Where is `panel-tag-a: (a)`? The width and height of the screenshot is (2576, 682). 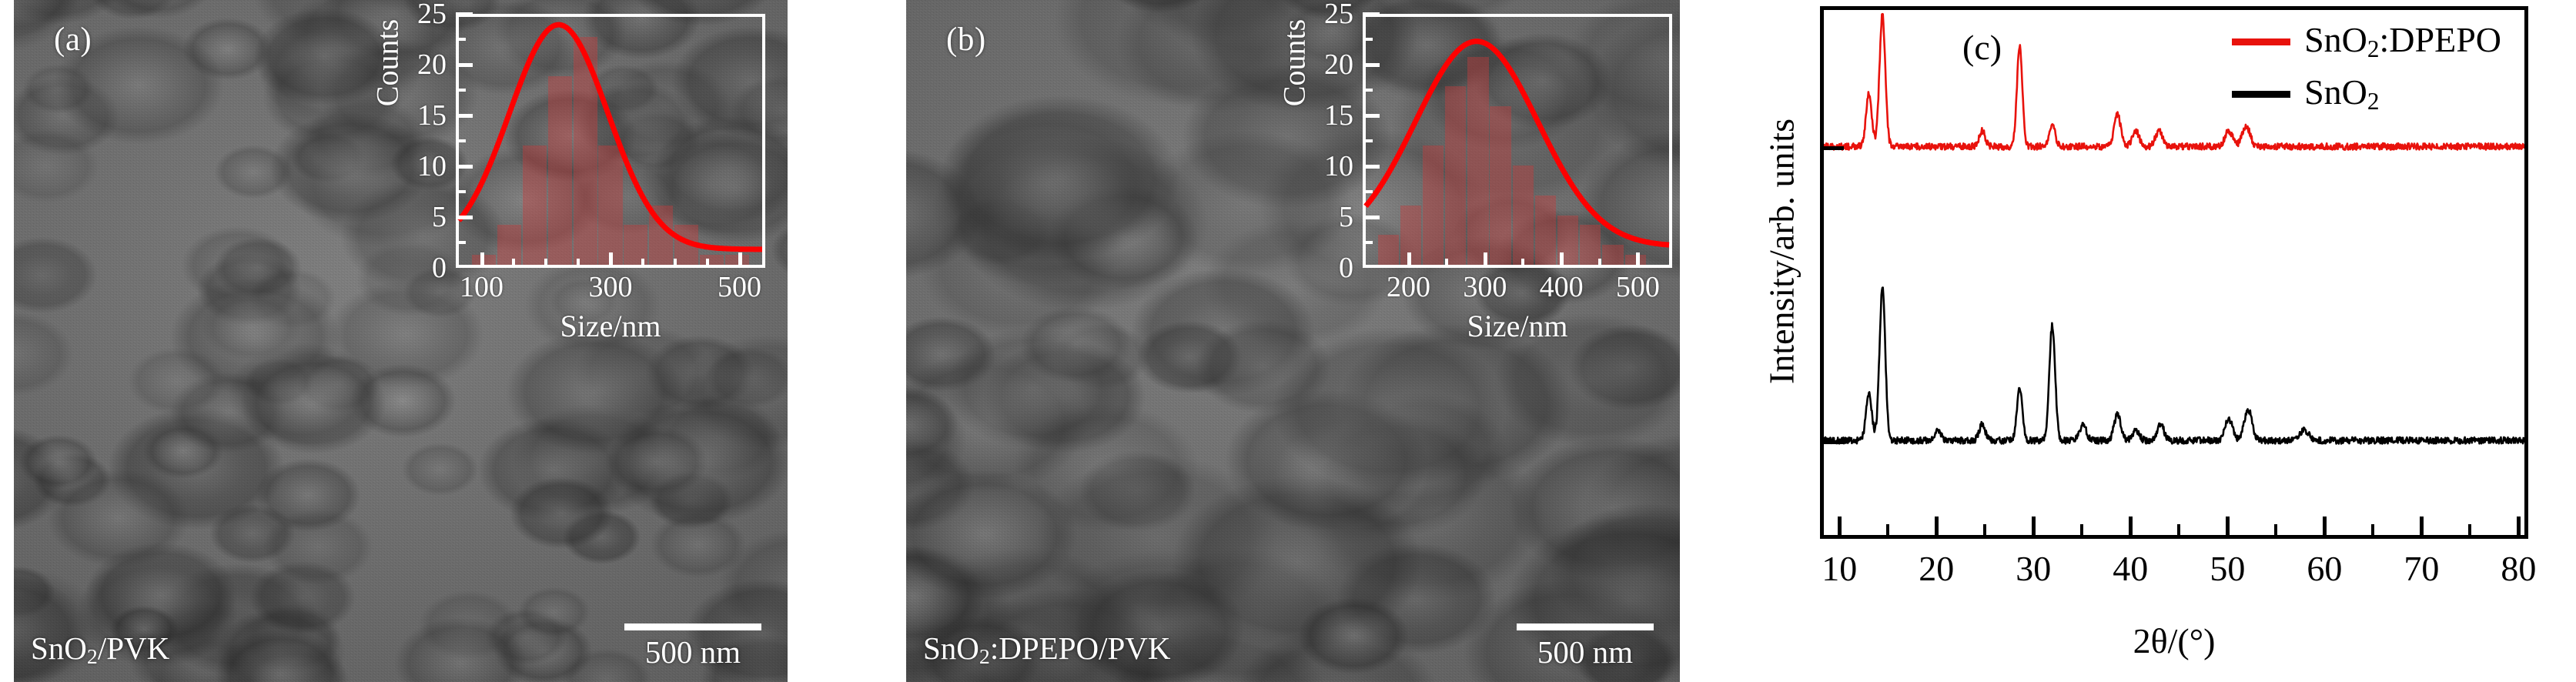 panel-tag-a: (a) is located at coordinates (73, 40).